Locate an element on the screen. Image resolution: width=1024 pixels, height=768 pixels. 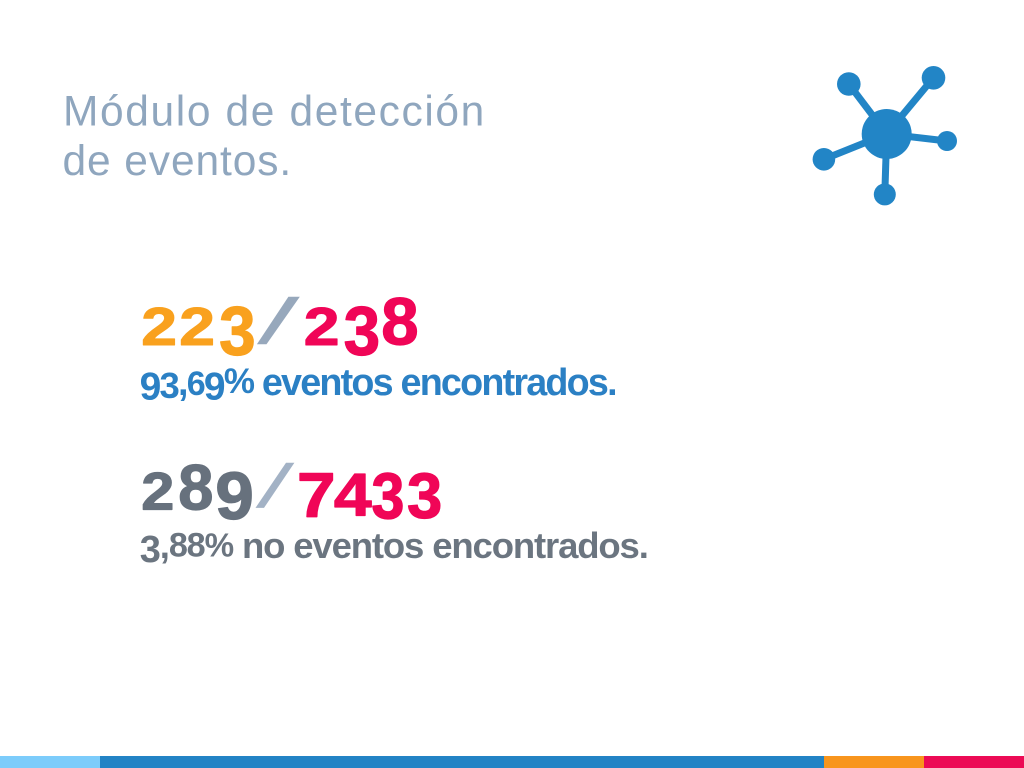
svg-text: 3,88% no eventos encontrados. is located at coordinates (394, 548).